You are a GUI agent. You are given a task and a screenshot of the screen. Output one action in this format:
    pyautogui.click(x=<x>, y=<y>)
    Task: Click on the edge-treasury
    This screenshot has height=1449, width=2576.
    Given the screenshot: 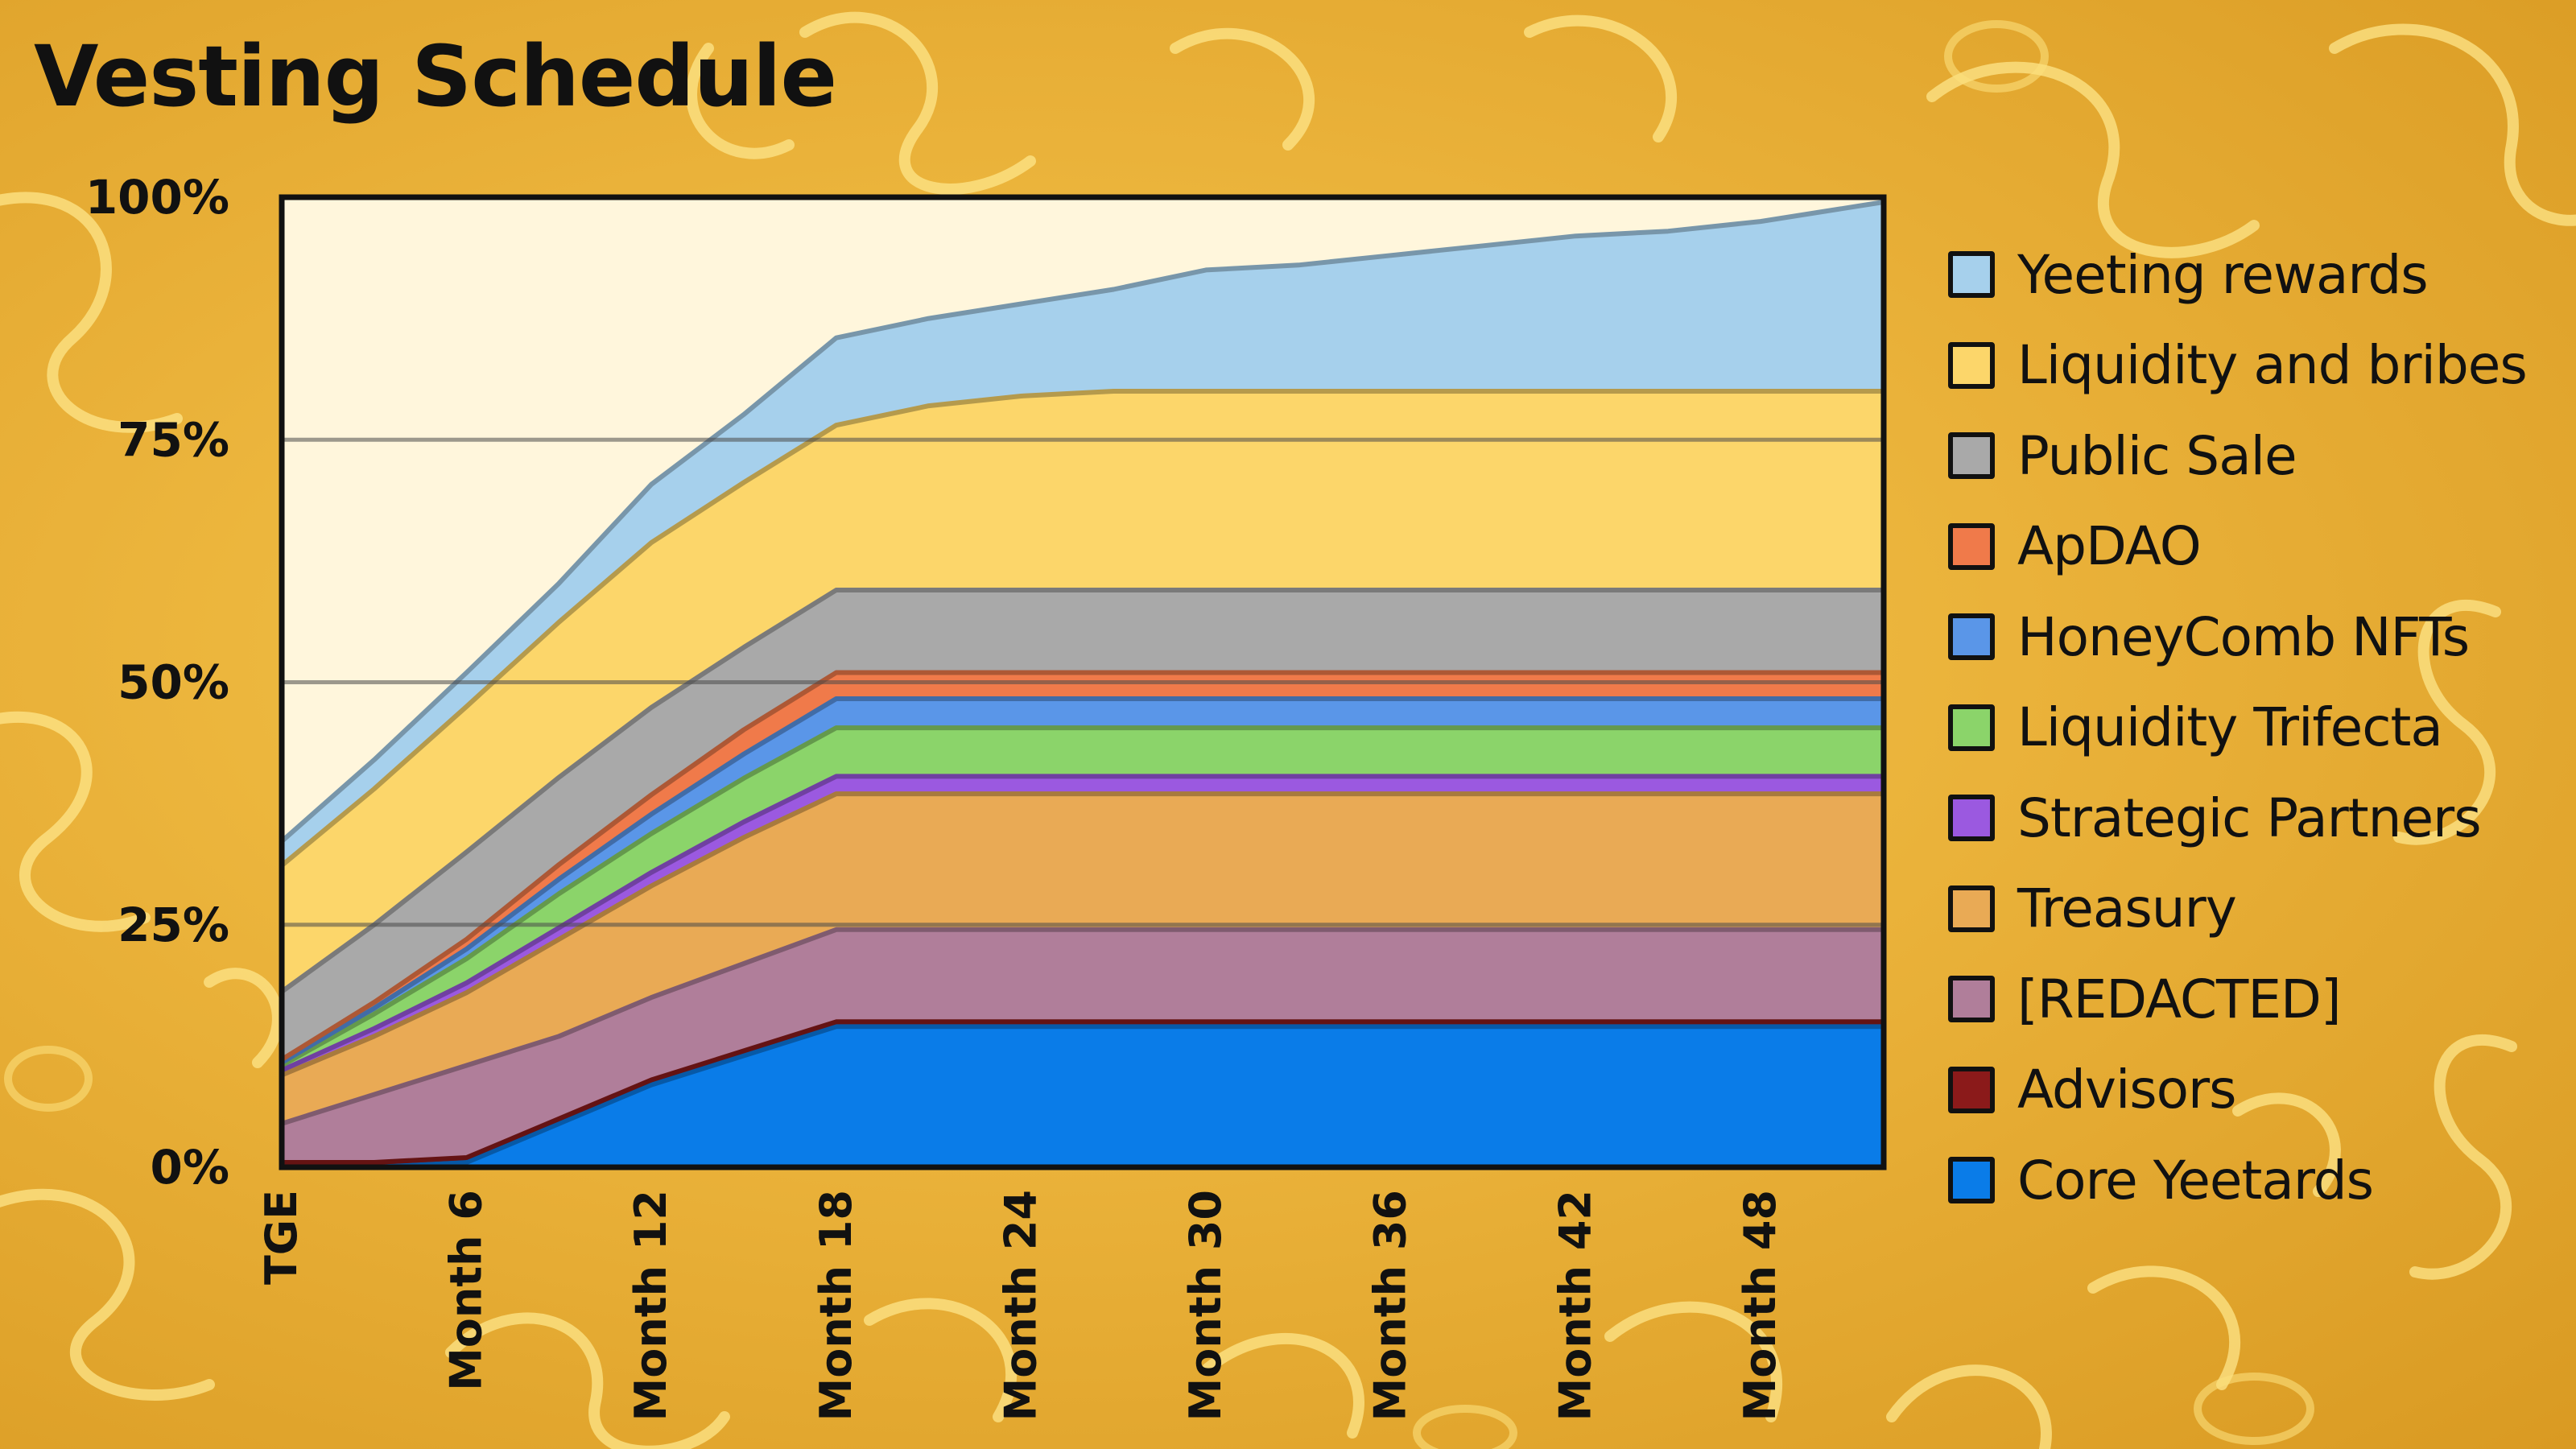 What is the action you would take?
    pyautogui.click(x=1082, y=934)
    